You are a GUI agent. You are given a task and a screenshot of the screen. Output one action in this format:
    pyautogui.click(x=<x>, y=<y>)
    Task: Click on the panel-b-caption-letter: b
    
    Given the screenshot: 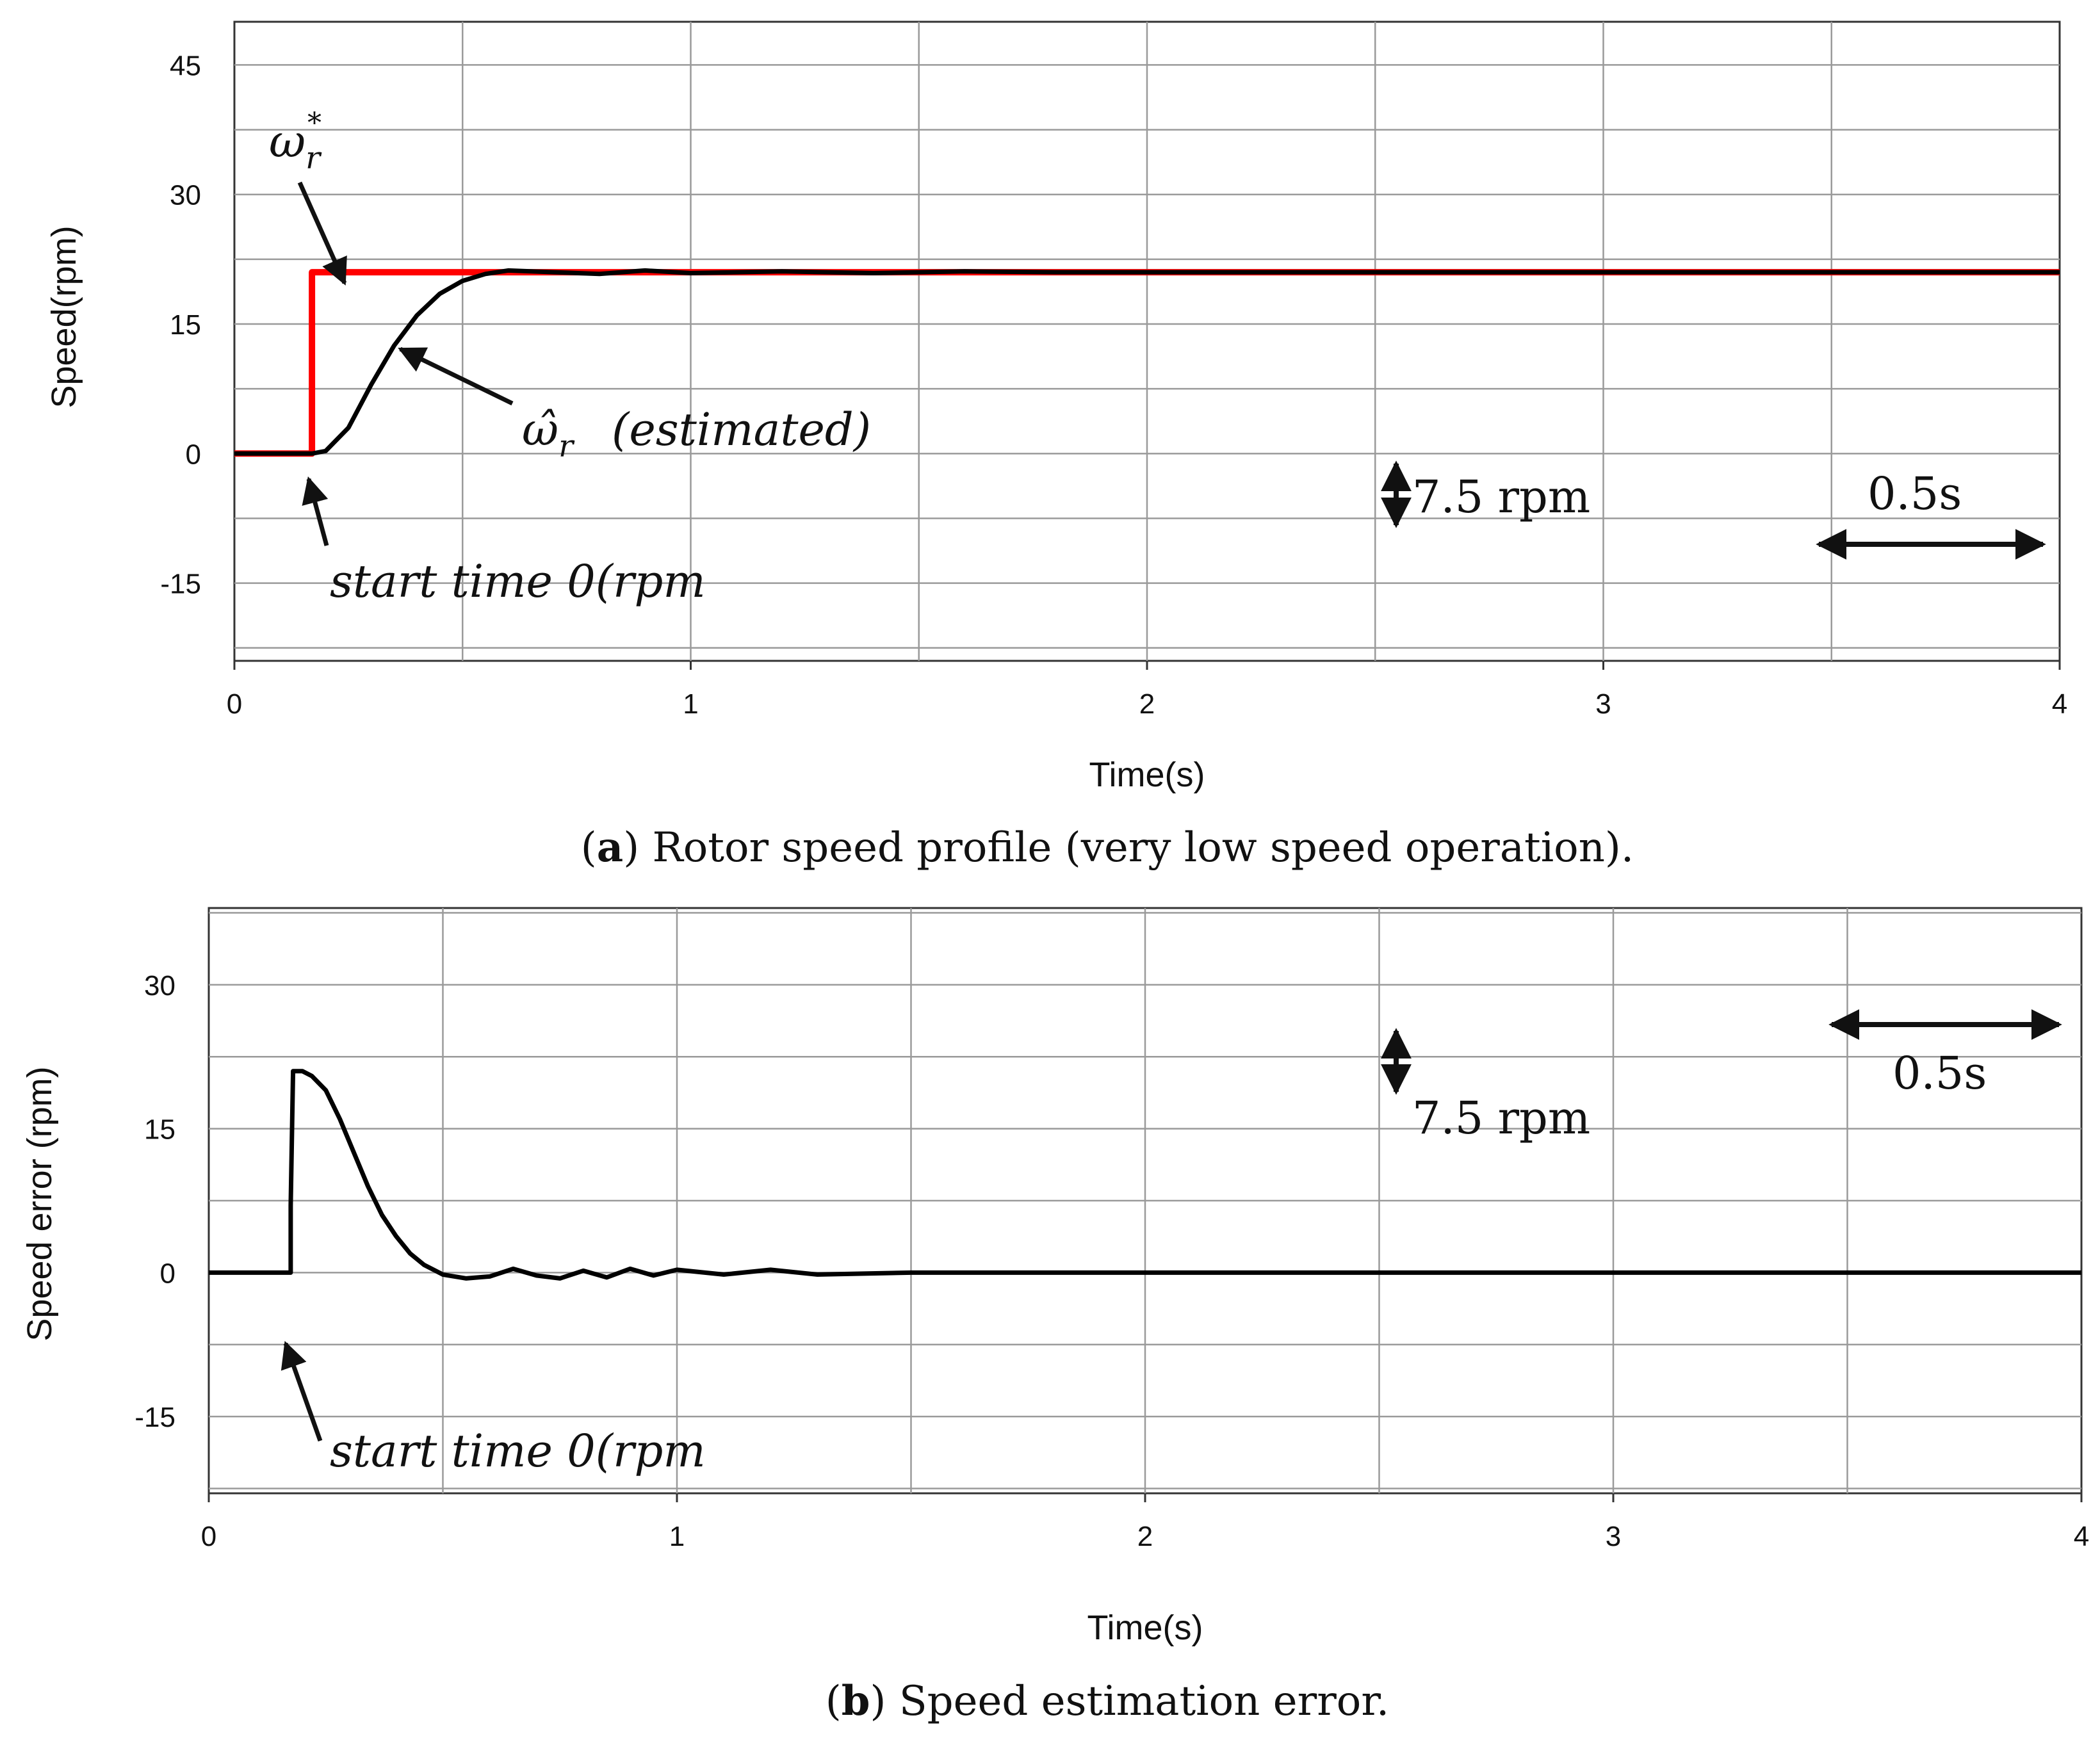 What is the action you would take?
    pyautogui.click(x=856, y=1701)
    